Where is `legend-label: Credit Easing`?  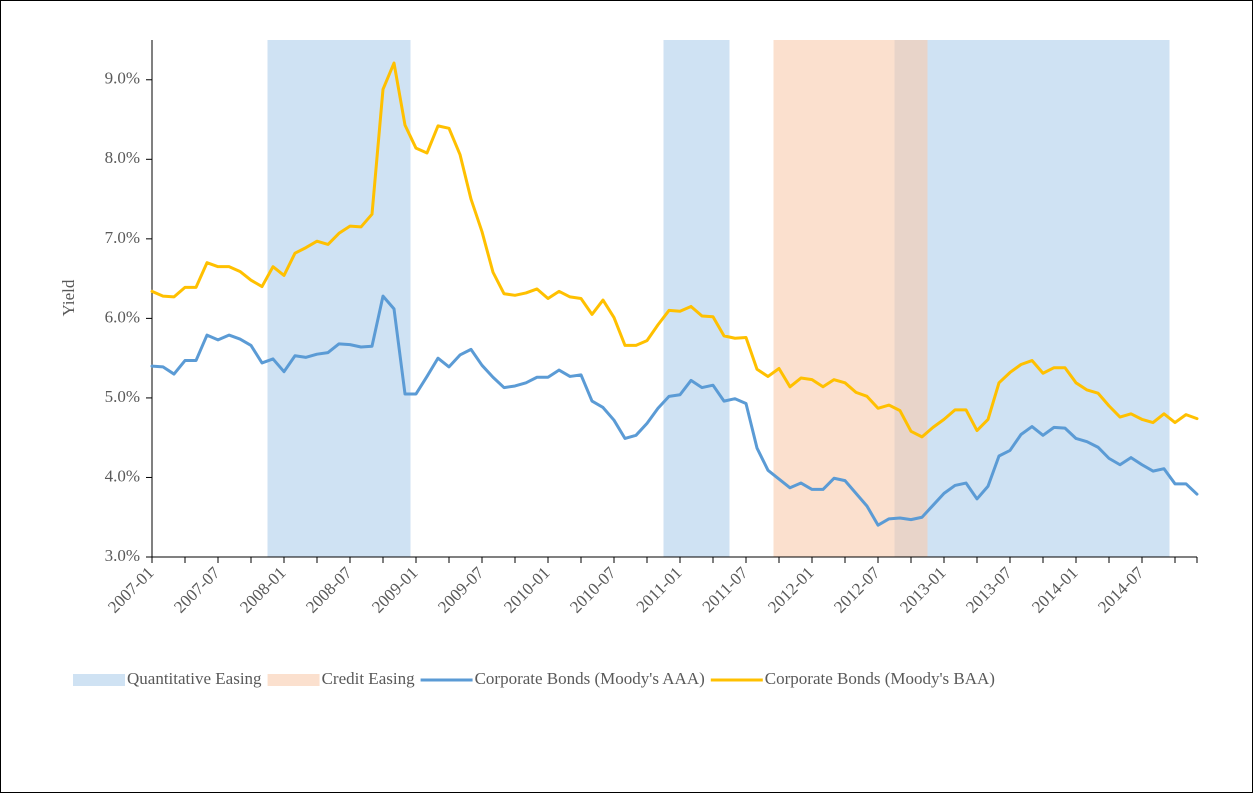 legend-label: Credit Easing is located at coordinates (369, 678).